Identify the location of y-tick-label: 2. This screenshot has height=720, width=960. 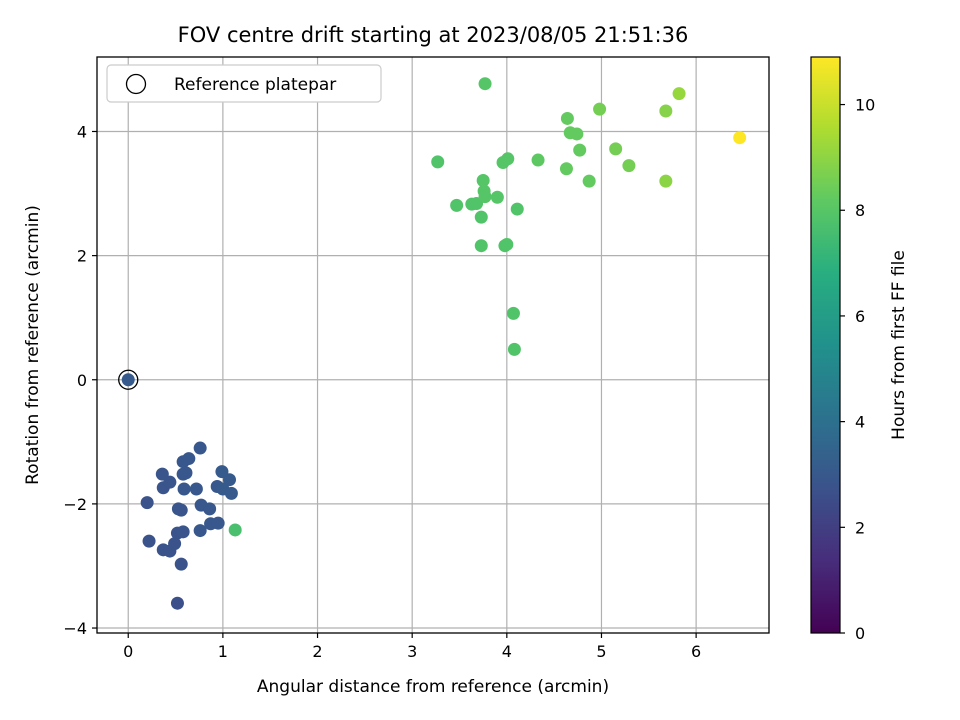
(82, 256).